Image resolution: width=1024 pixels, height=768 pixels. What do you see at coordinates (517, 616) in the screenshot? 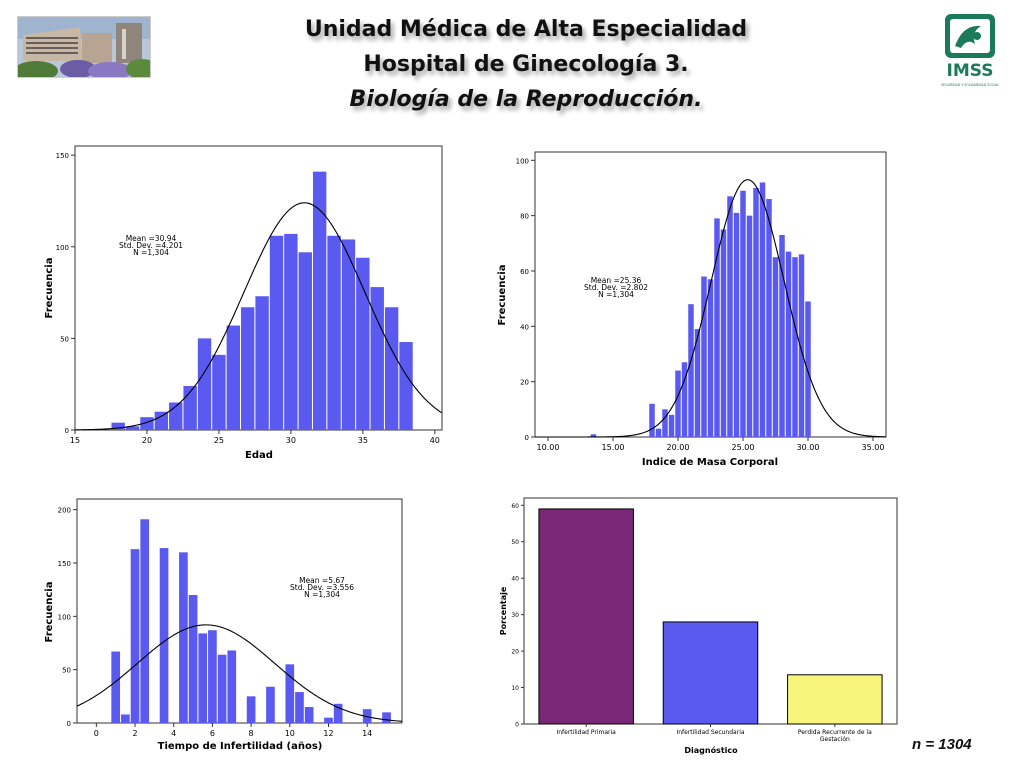
I see `y-ticks: 0 10 20 30 40 50 60` at bounding box center [517, 616].